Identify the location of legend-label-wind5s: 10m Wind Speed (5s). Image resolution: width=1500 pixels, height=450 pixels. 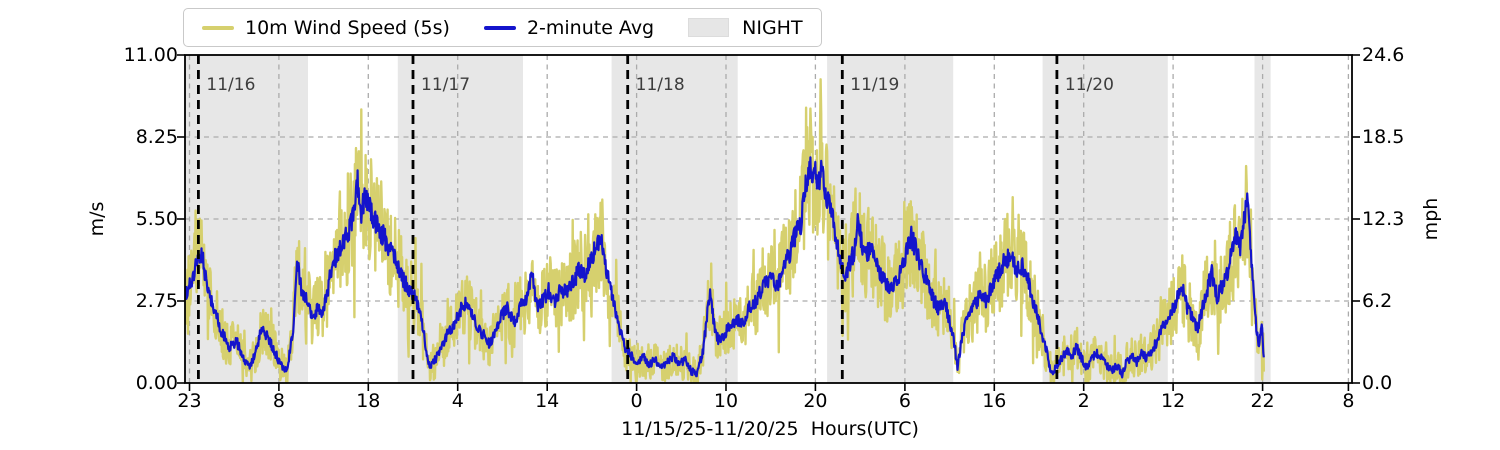
(347, 27).